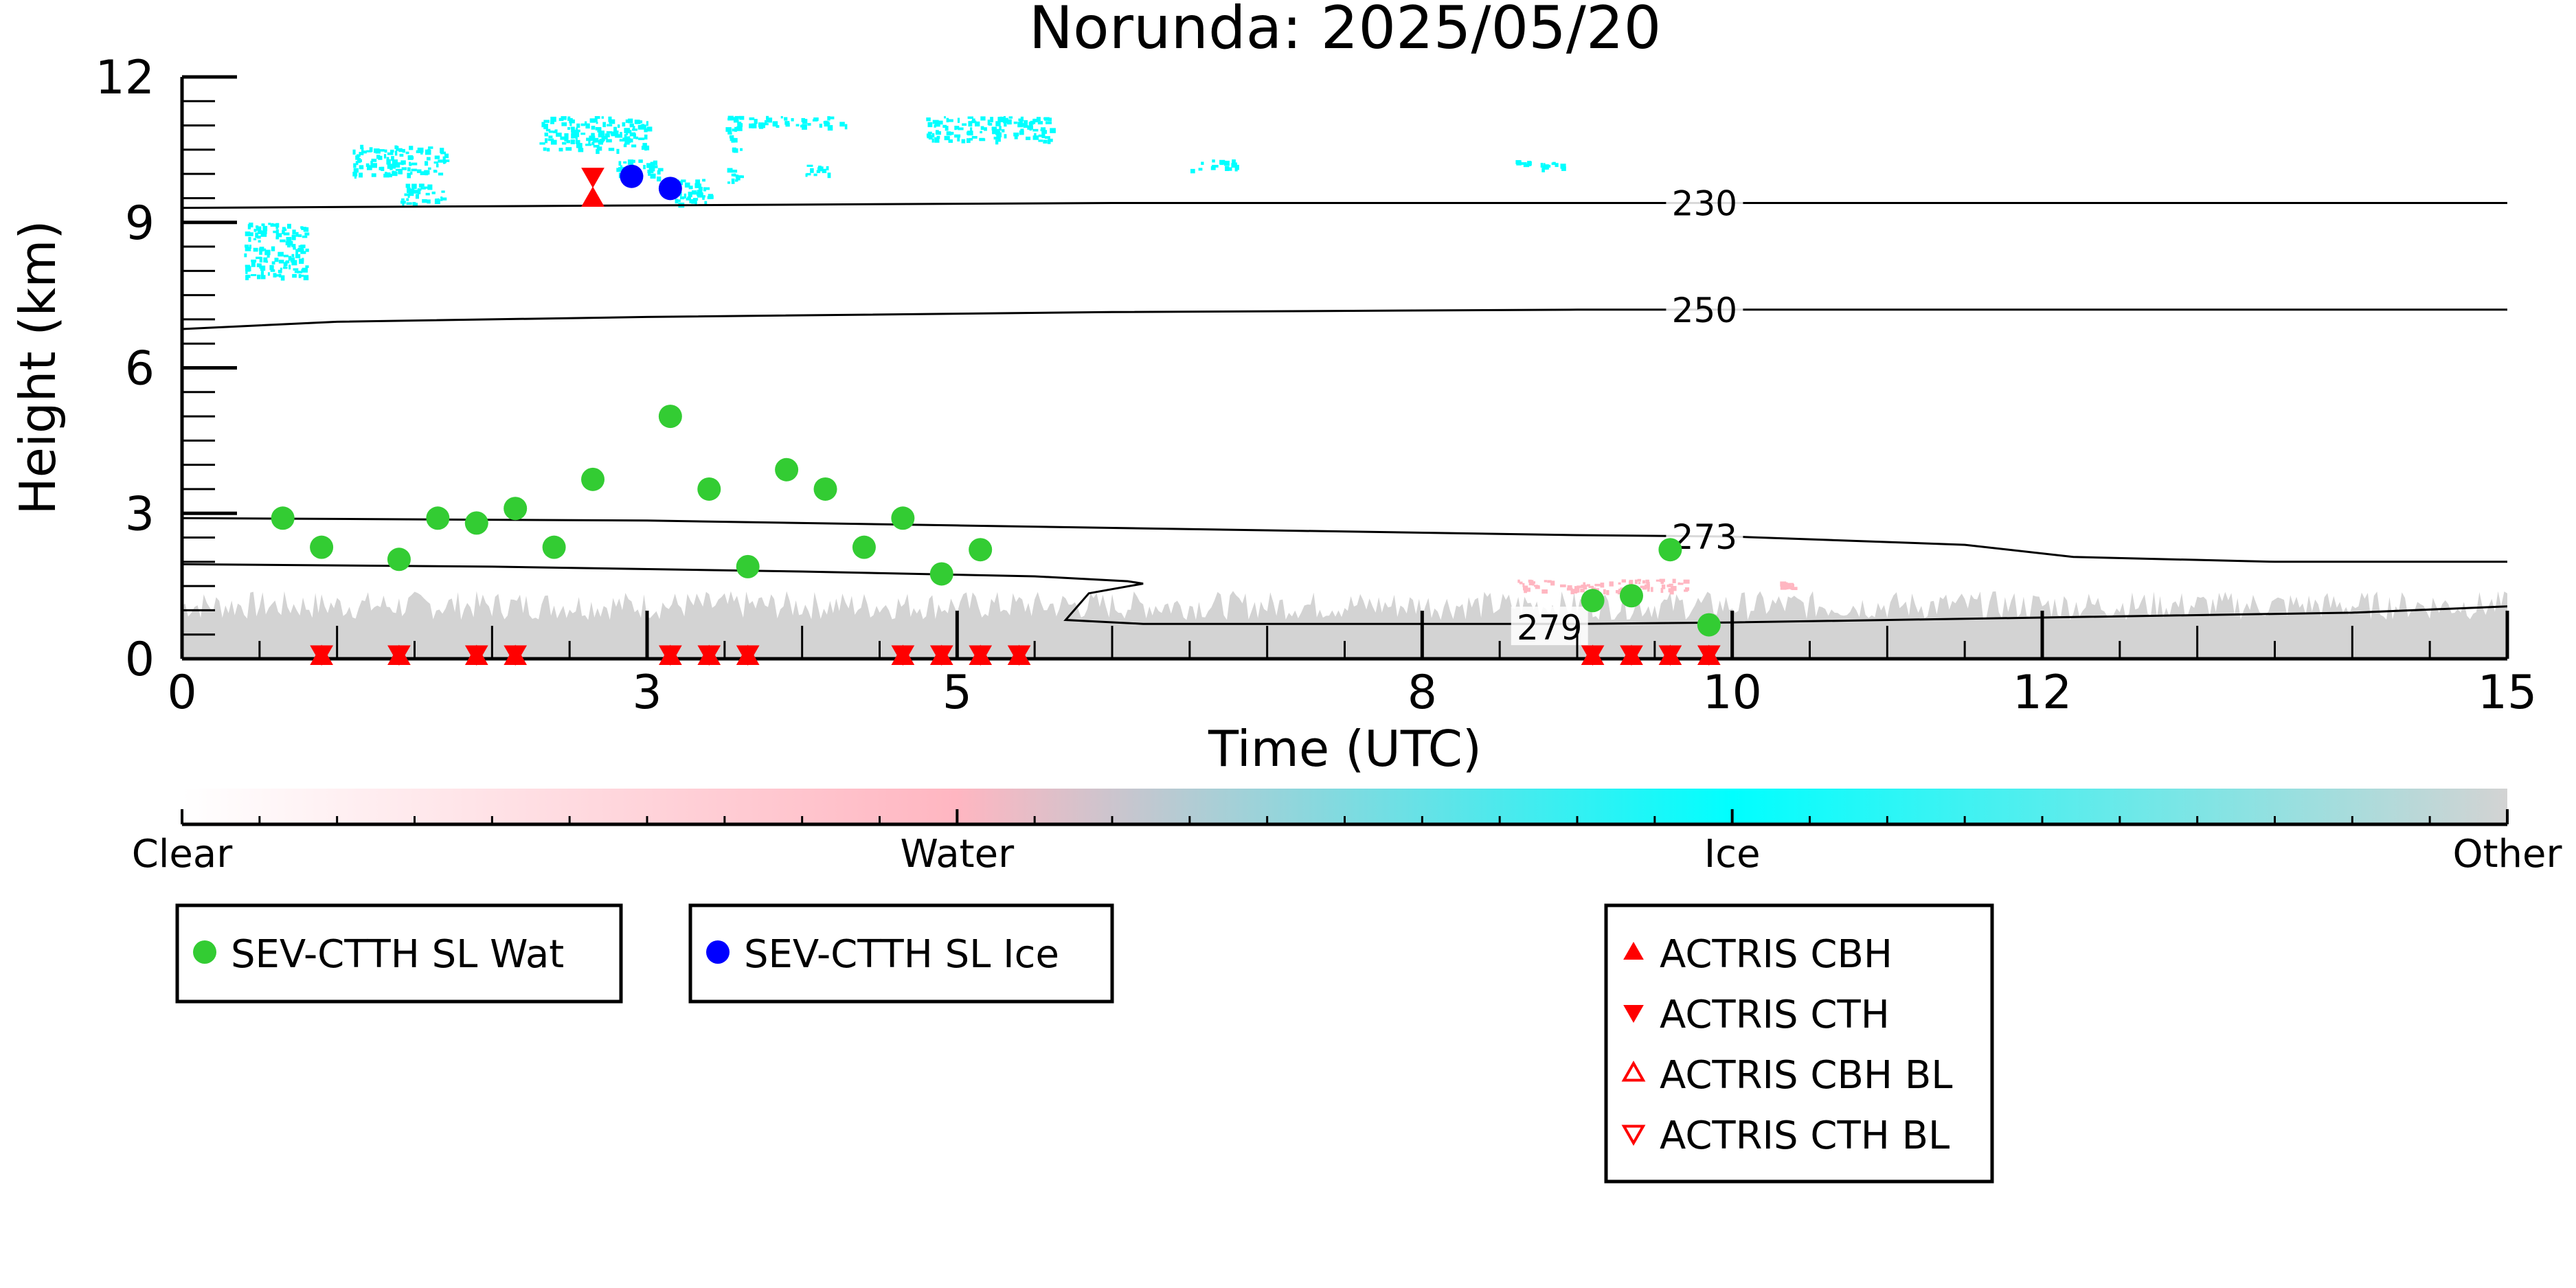  I want to click on ice-regions, so click(905, 198).